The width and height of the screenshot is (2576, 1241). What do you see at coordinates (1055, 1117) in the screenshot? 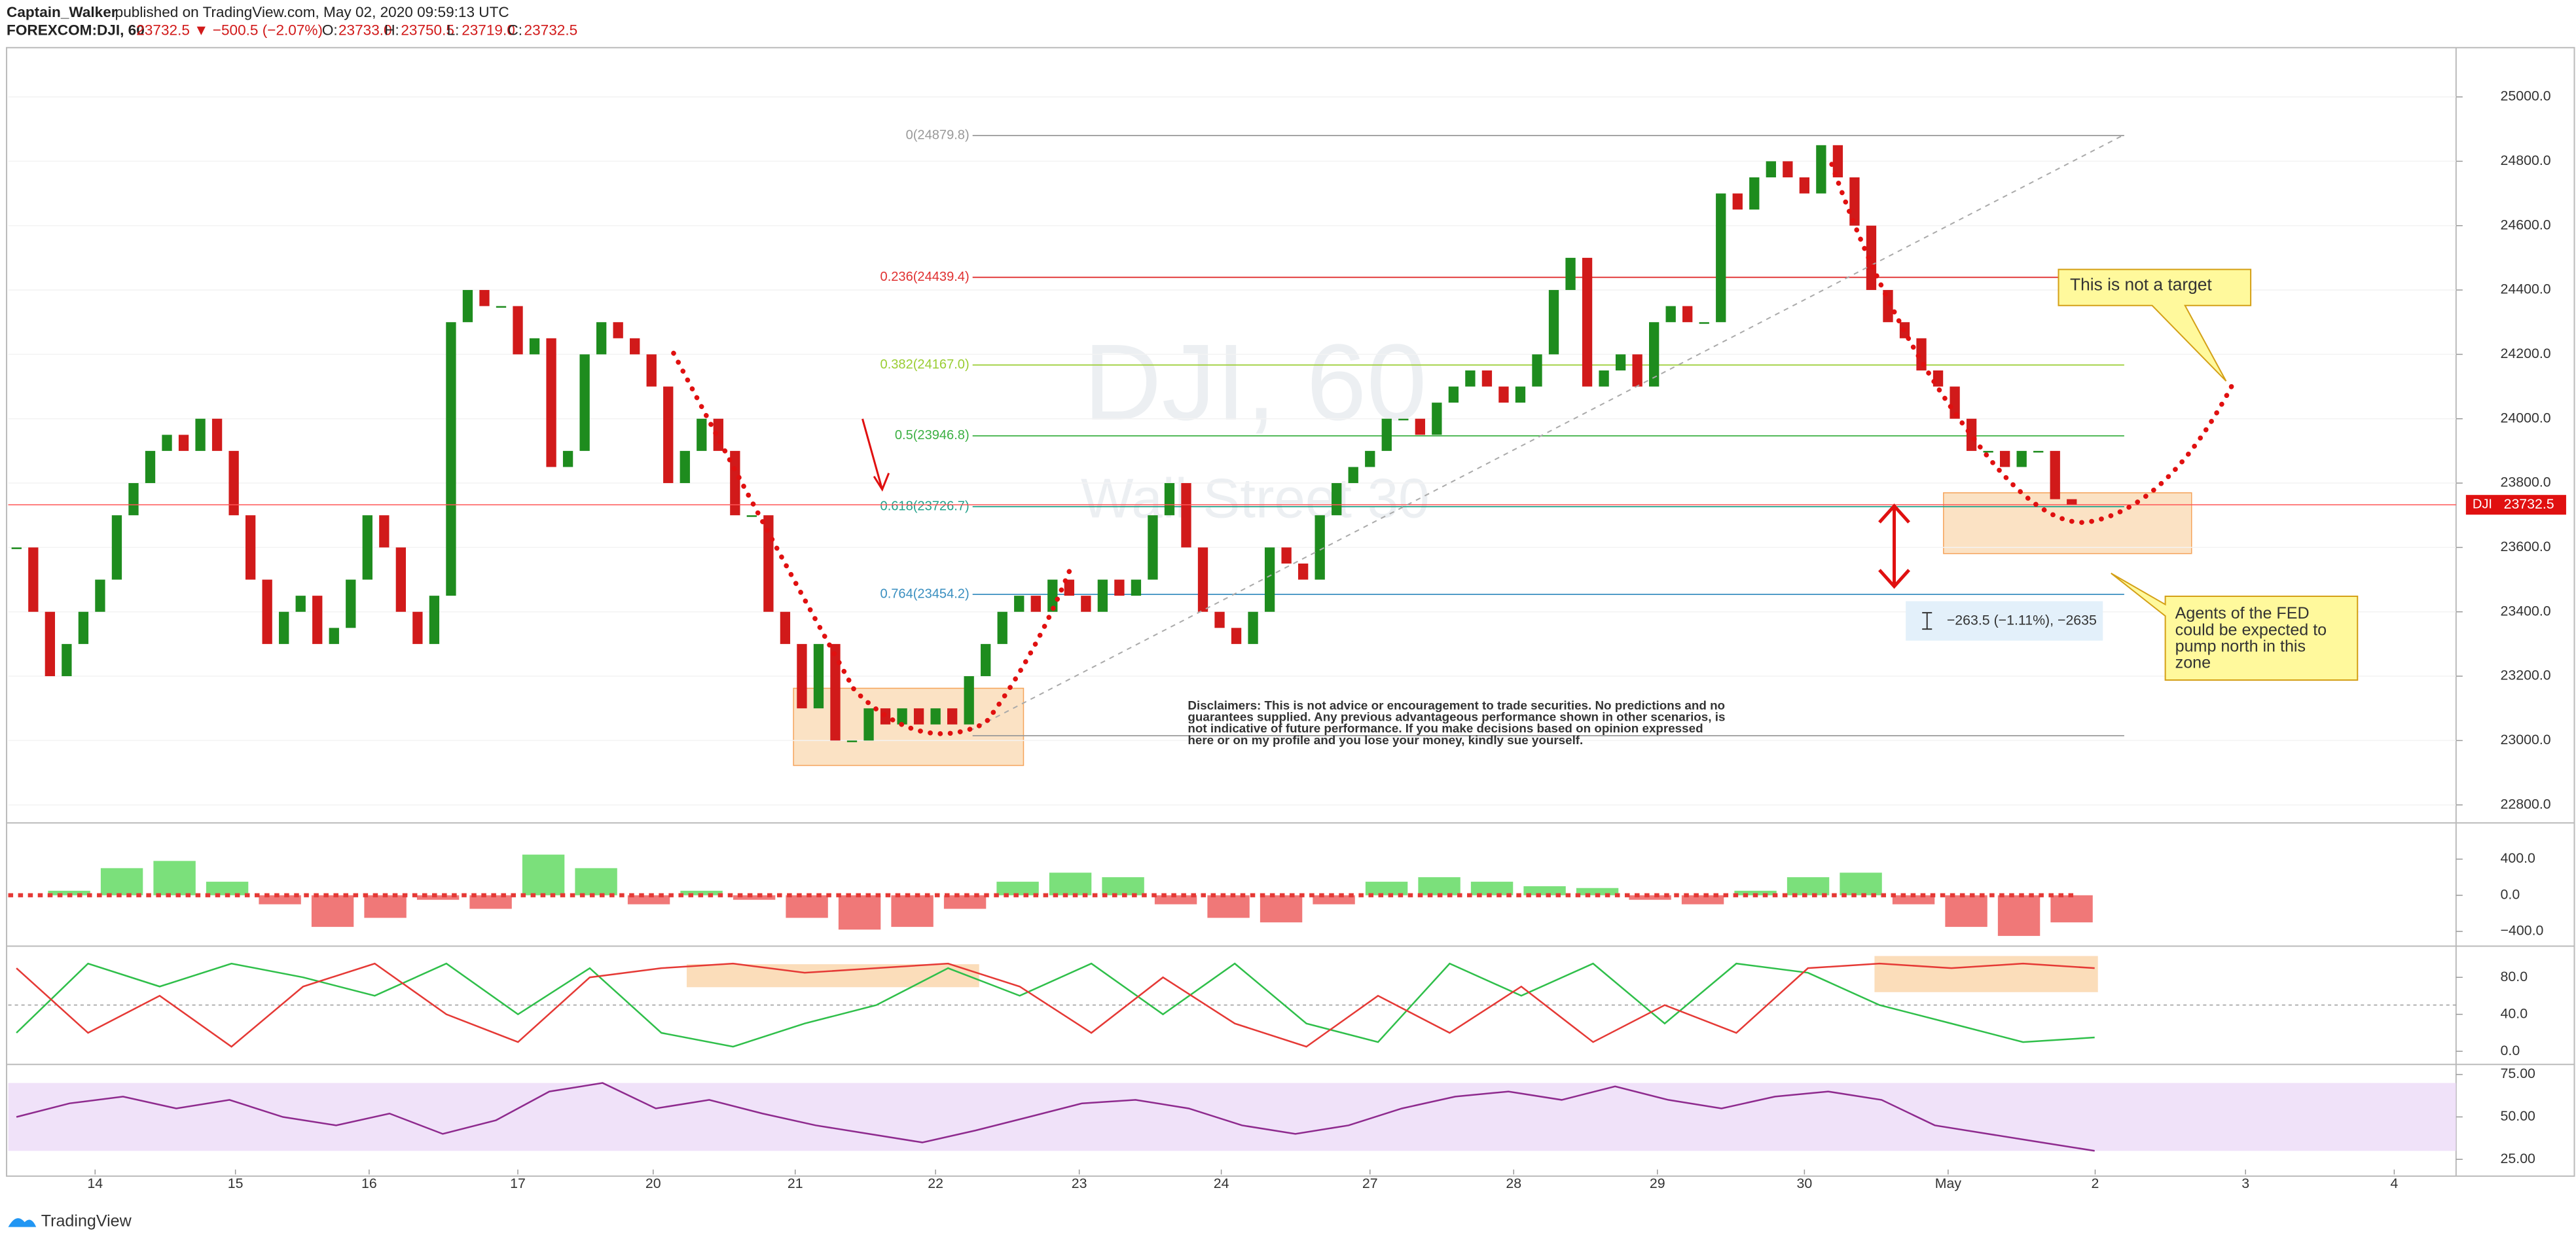
I see `series-line` at bounding box center [1055, 1117].